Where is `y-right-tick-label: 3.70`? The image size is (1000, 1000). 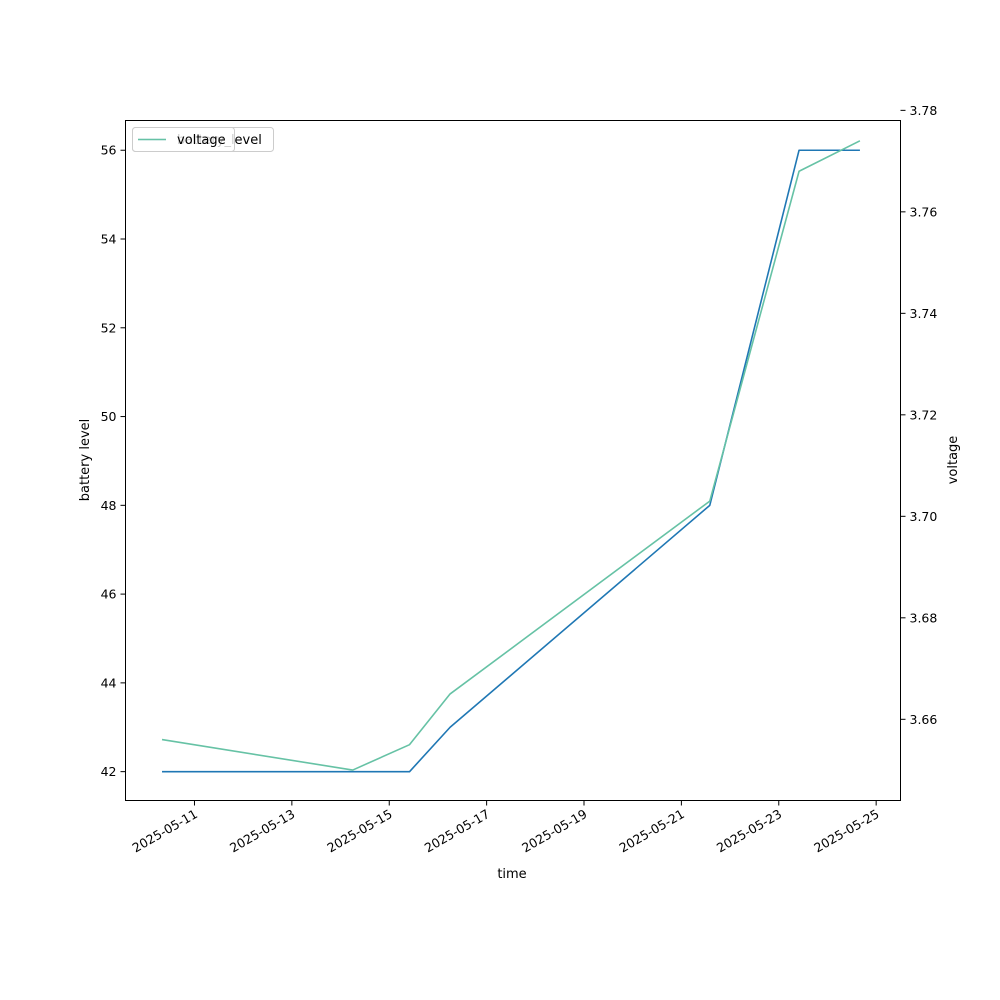 y-right-tick-label: 3.70 is located at coordinates (924, 516).